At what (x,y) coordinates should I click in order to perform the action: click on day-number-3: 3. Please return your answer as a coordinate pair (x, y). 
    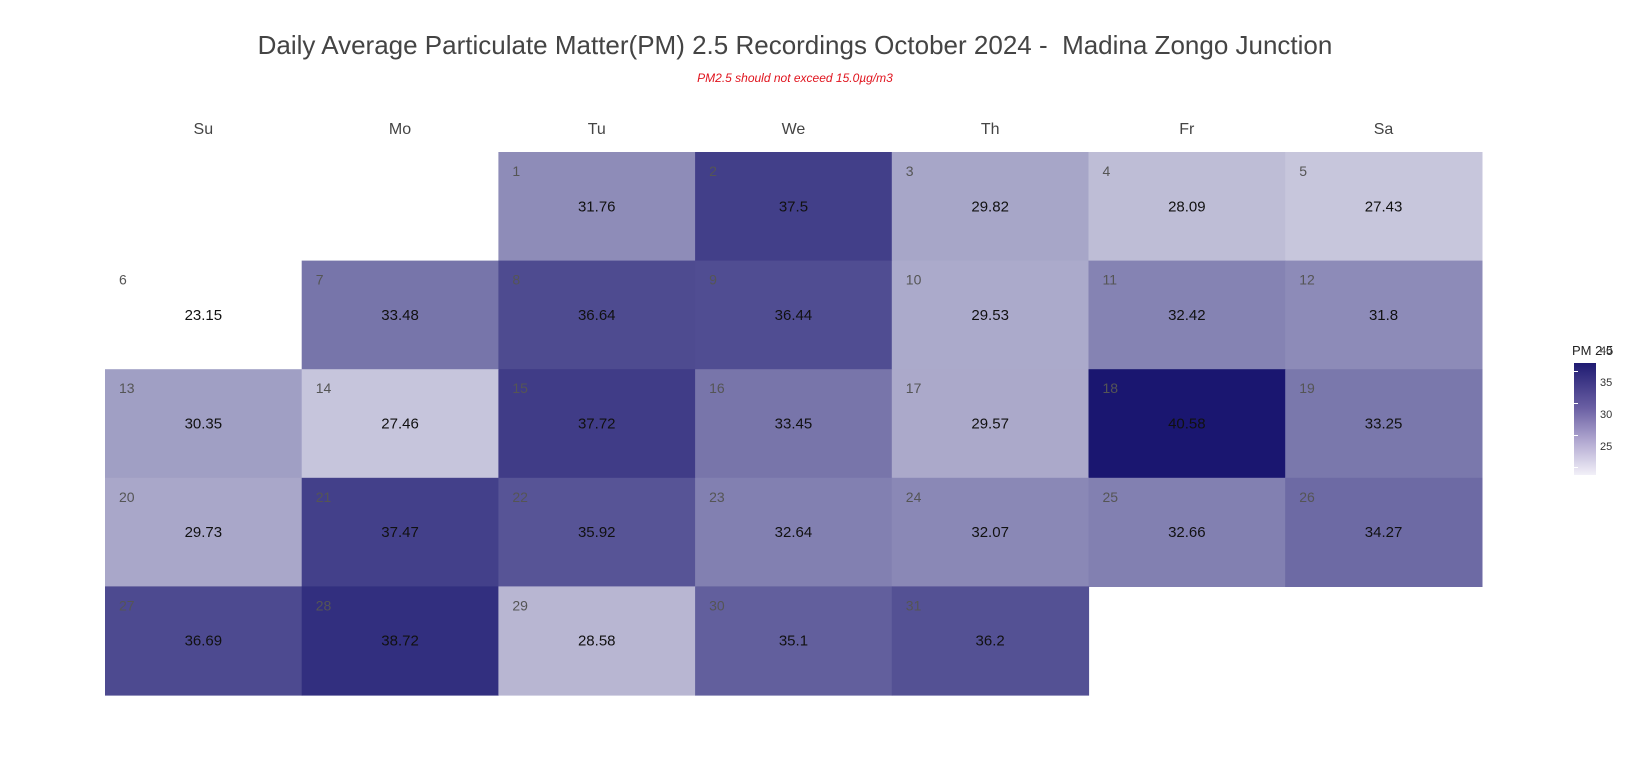
    Looking at the image, I should click on (910, 171).